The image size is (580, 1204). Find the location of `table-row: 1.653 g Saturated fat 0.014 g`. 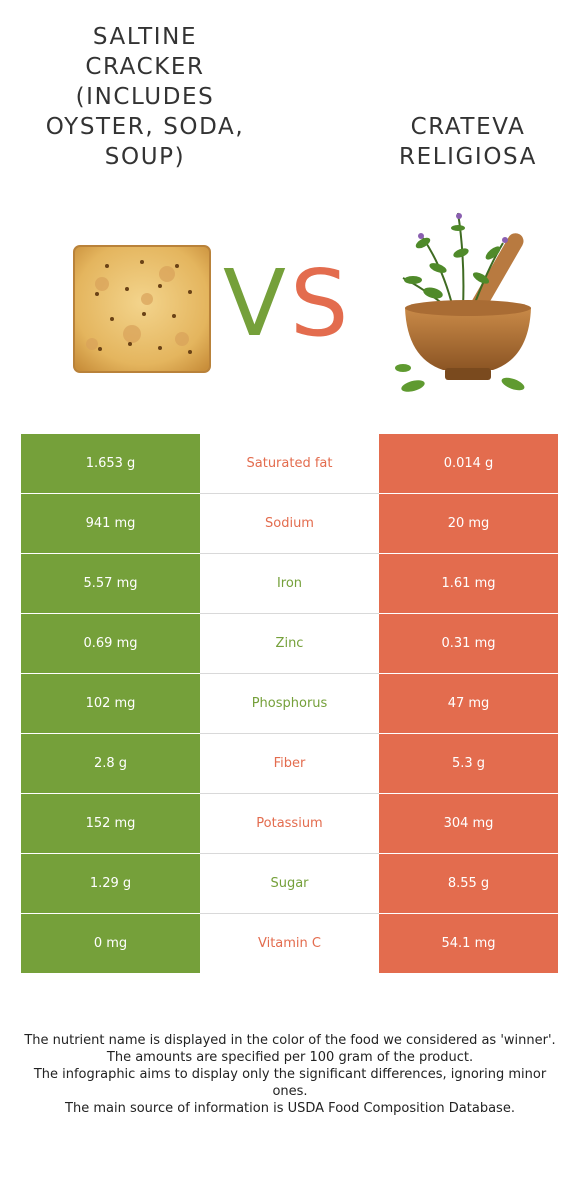

table-row: 1.653 g Saturated fat 0.014 g is located at coordinates (289, 464).